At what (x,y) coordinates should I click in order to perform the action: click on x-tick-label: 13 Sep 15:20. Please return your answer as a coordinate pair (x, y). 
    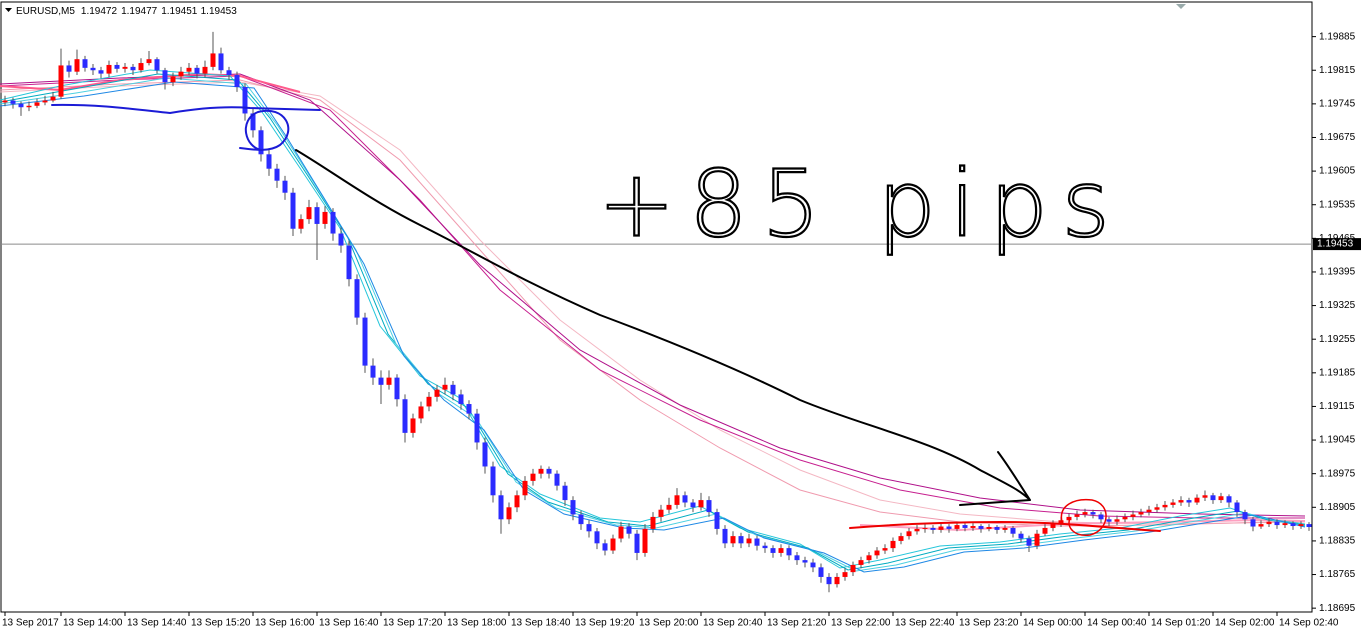
    Looking at the image, I should click on (221, 623).